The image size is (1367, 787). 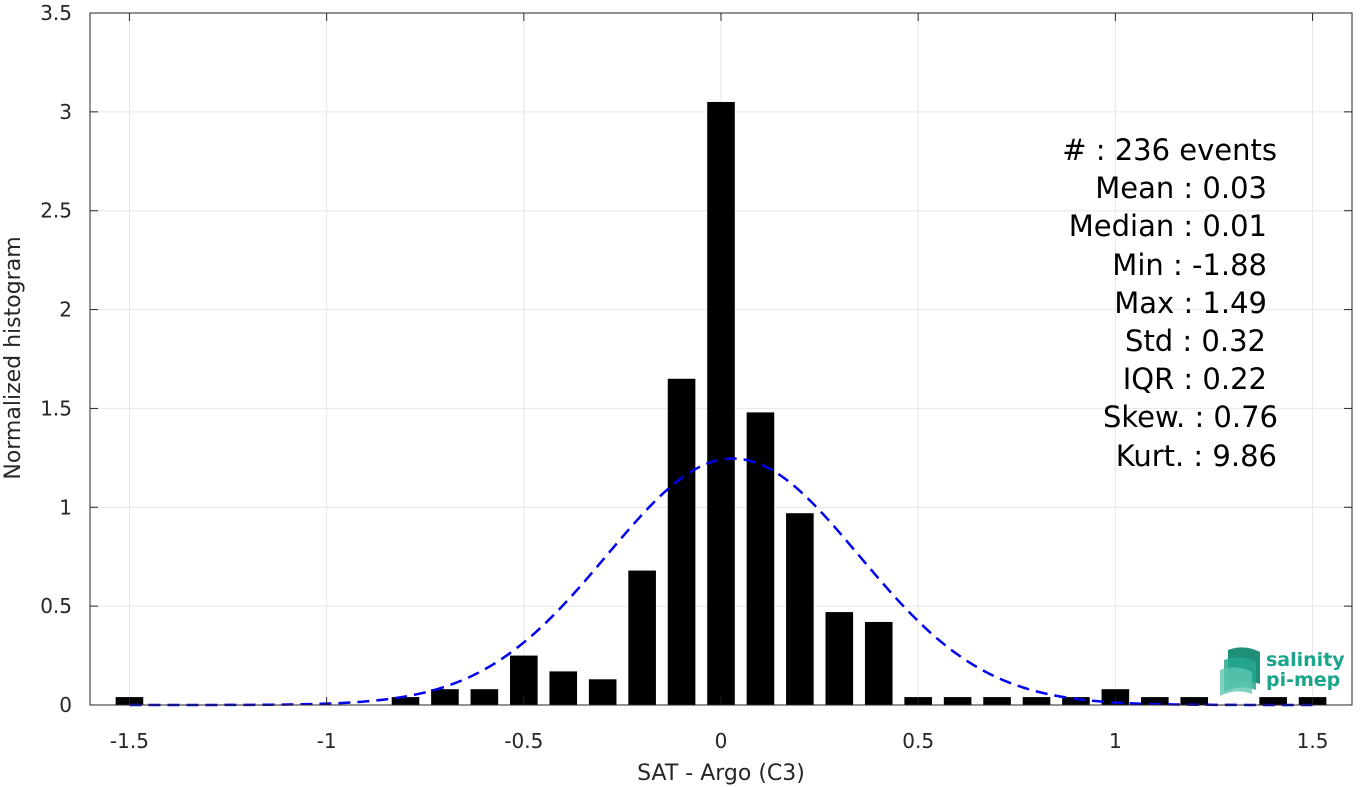 What do you see at coordinates (721, 741) in the screenshot?
I see `x-tick-label: 0` at bounding box center [721, 741].